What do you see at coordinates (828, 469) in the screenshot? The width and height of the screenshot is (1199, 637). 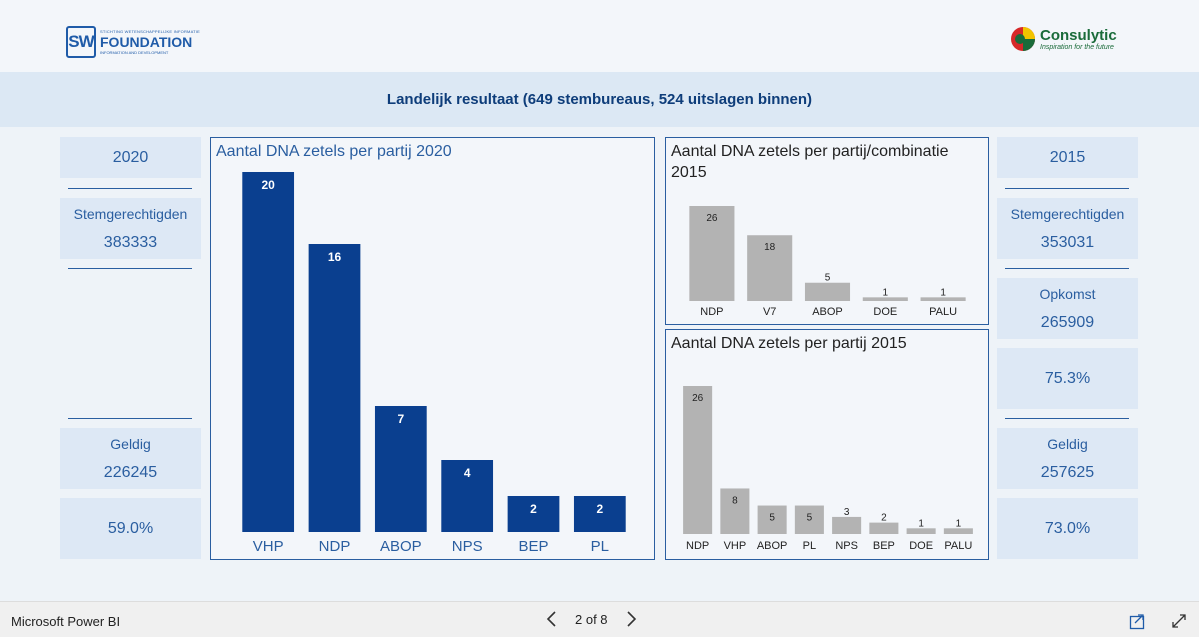 I see `chart-2015-svg: 26 NDP 8 VHP 5 ABOP 5 PL 3 NPS 2 BEP 1 DOE 1 PALU` at bounding box center [828, 469].